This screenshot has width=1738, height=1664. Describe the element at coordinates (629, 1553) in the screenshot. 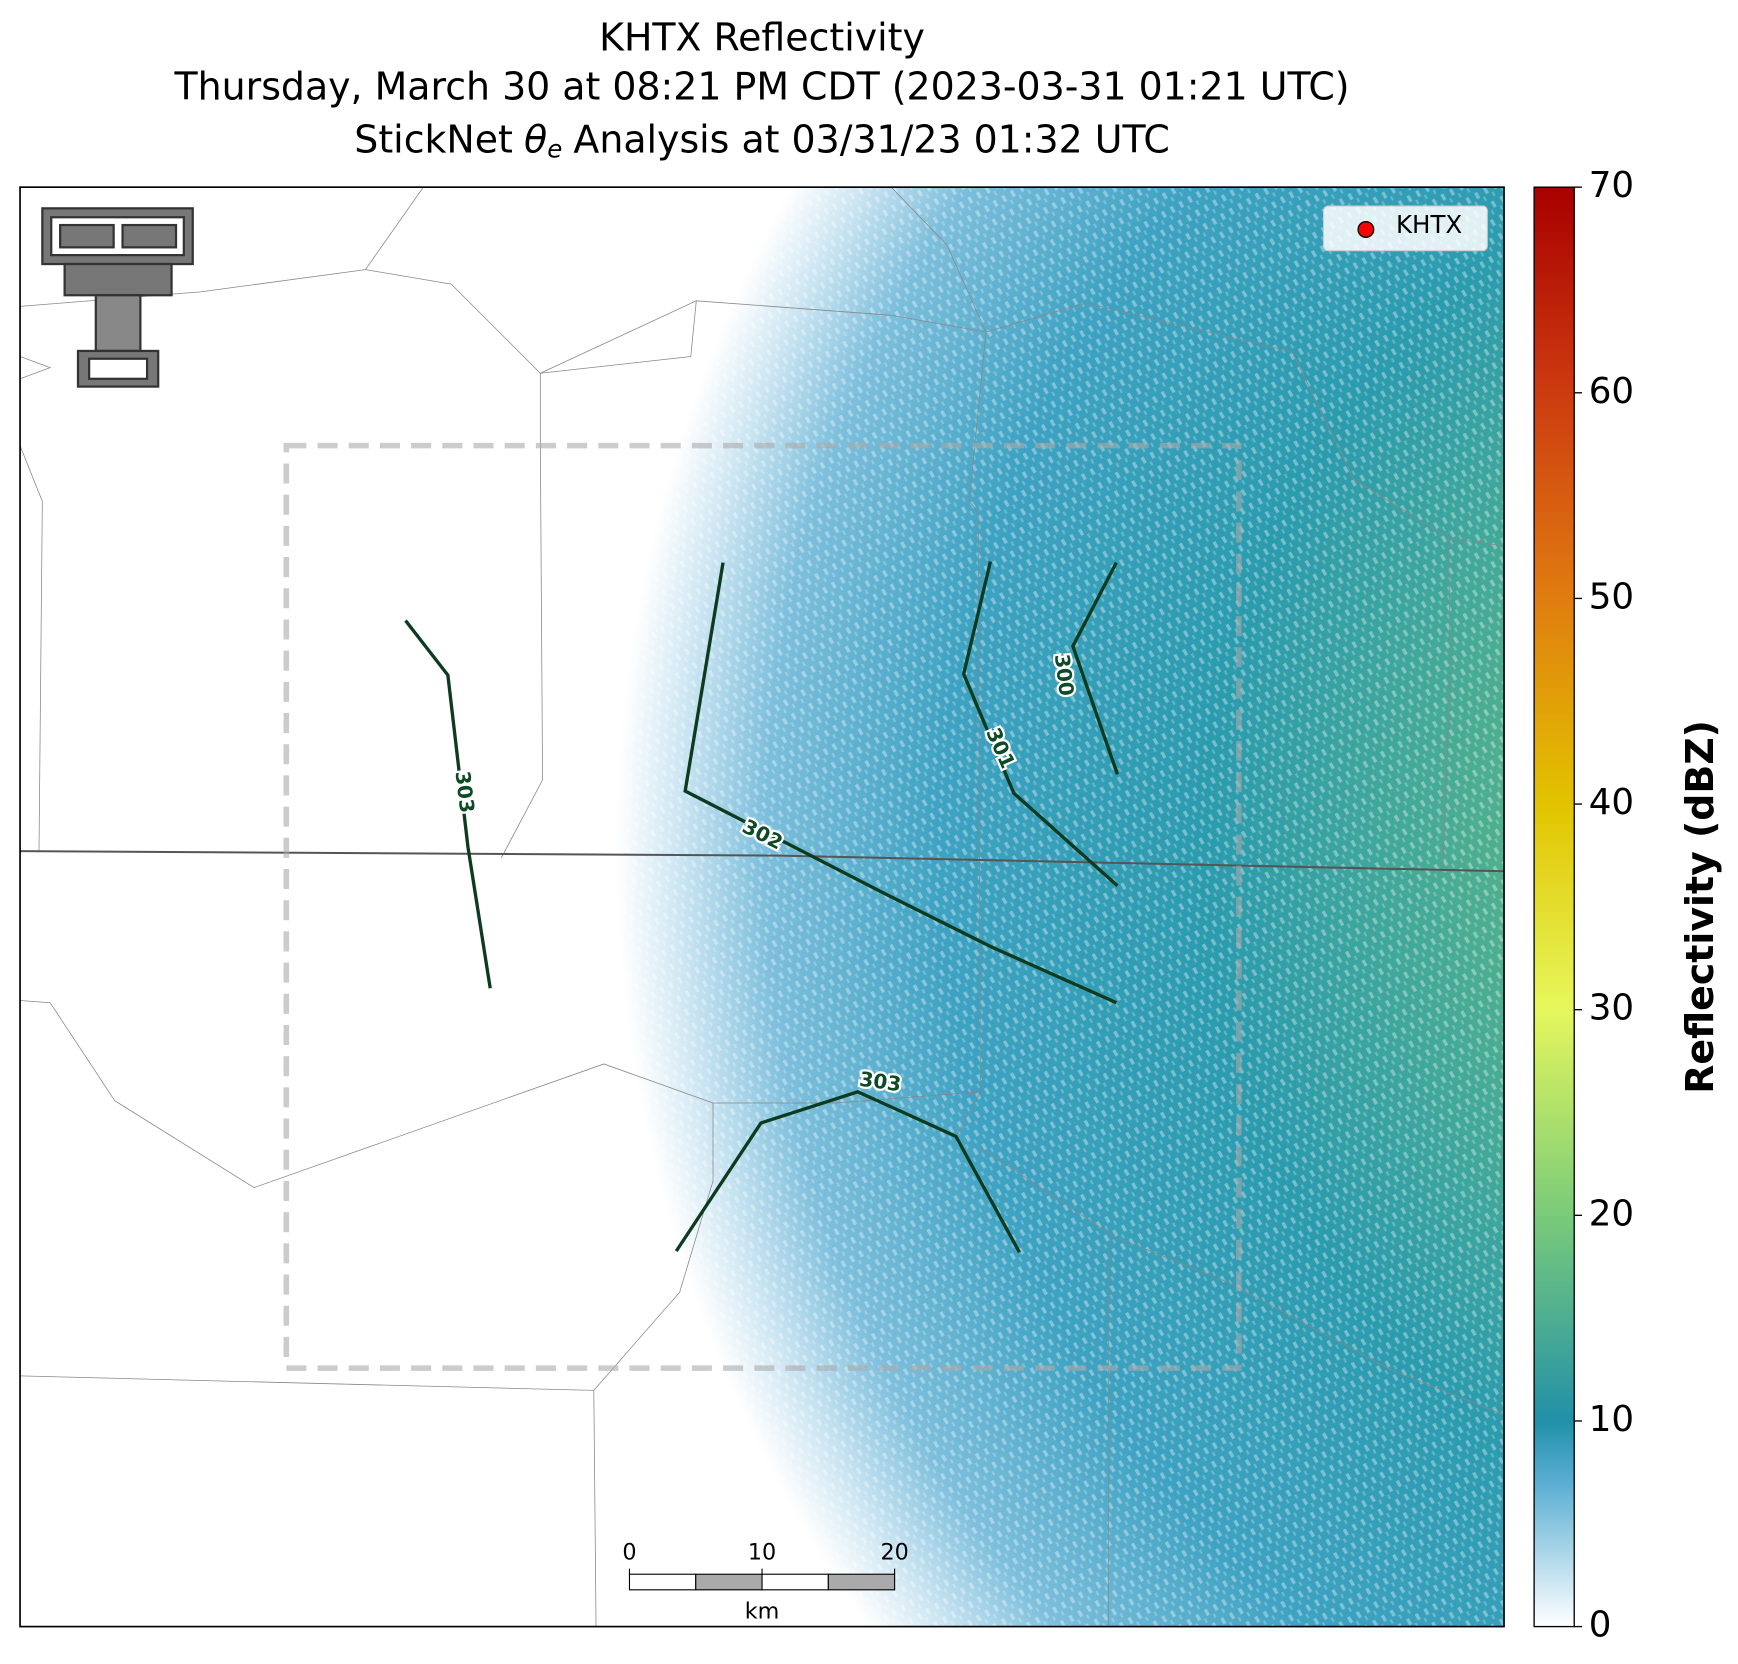

I see `scale-tick-label: 0` at that location.